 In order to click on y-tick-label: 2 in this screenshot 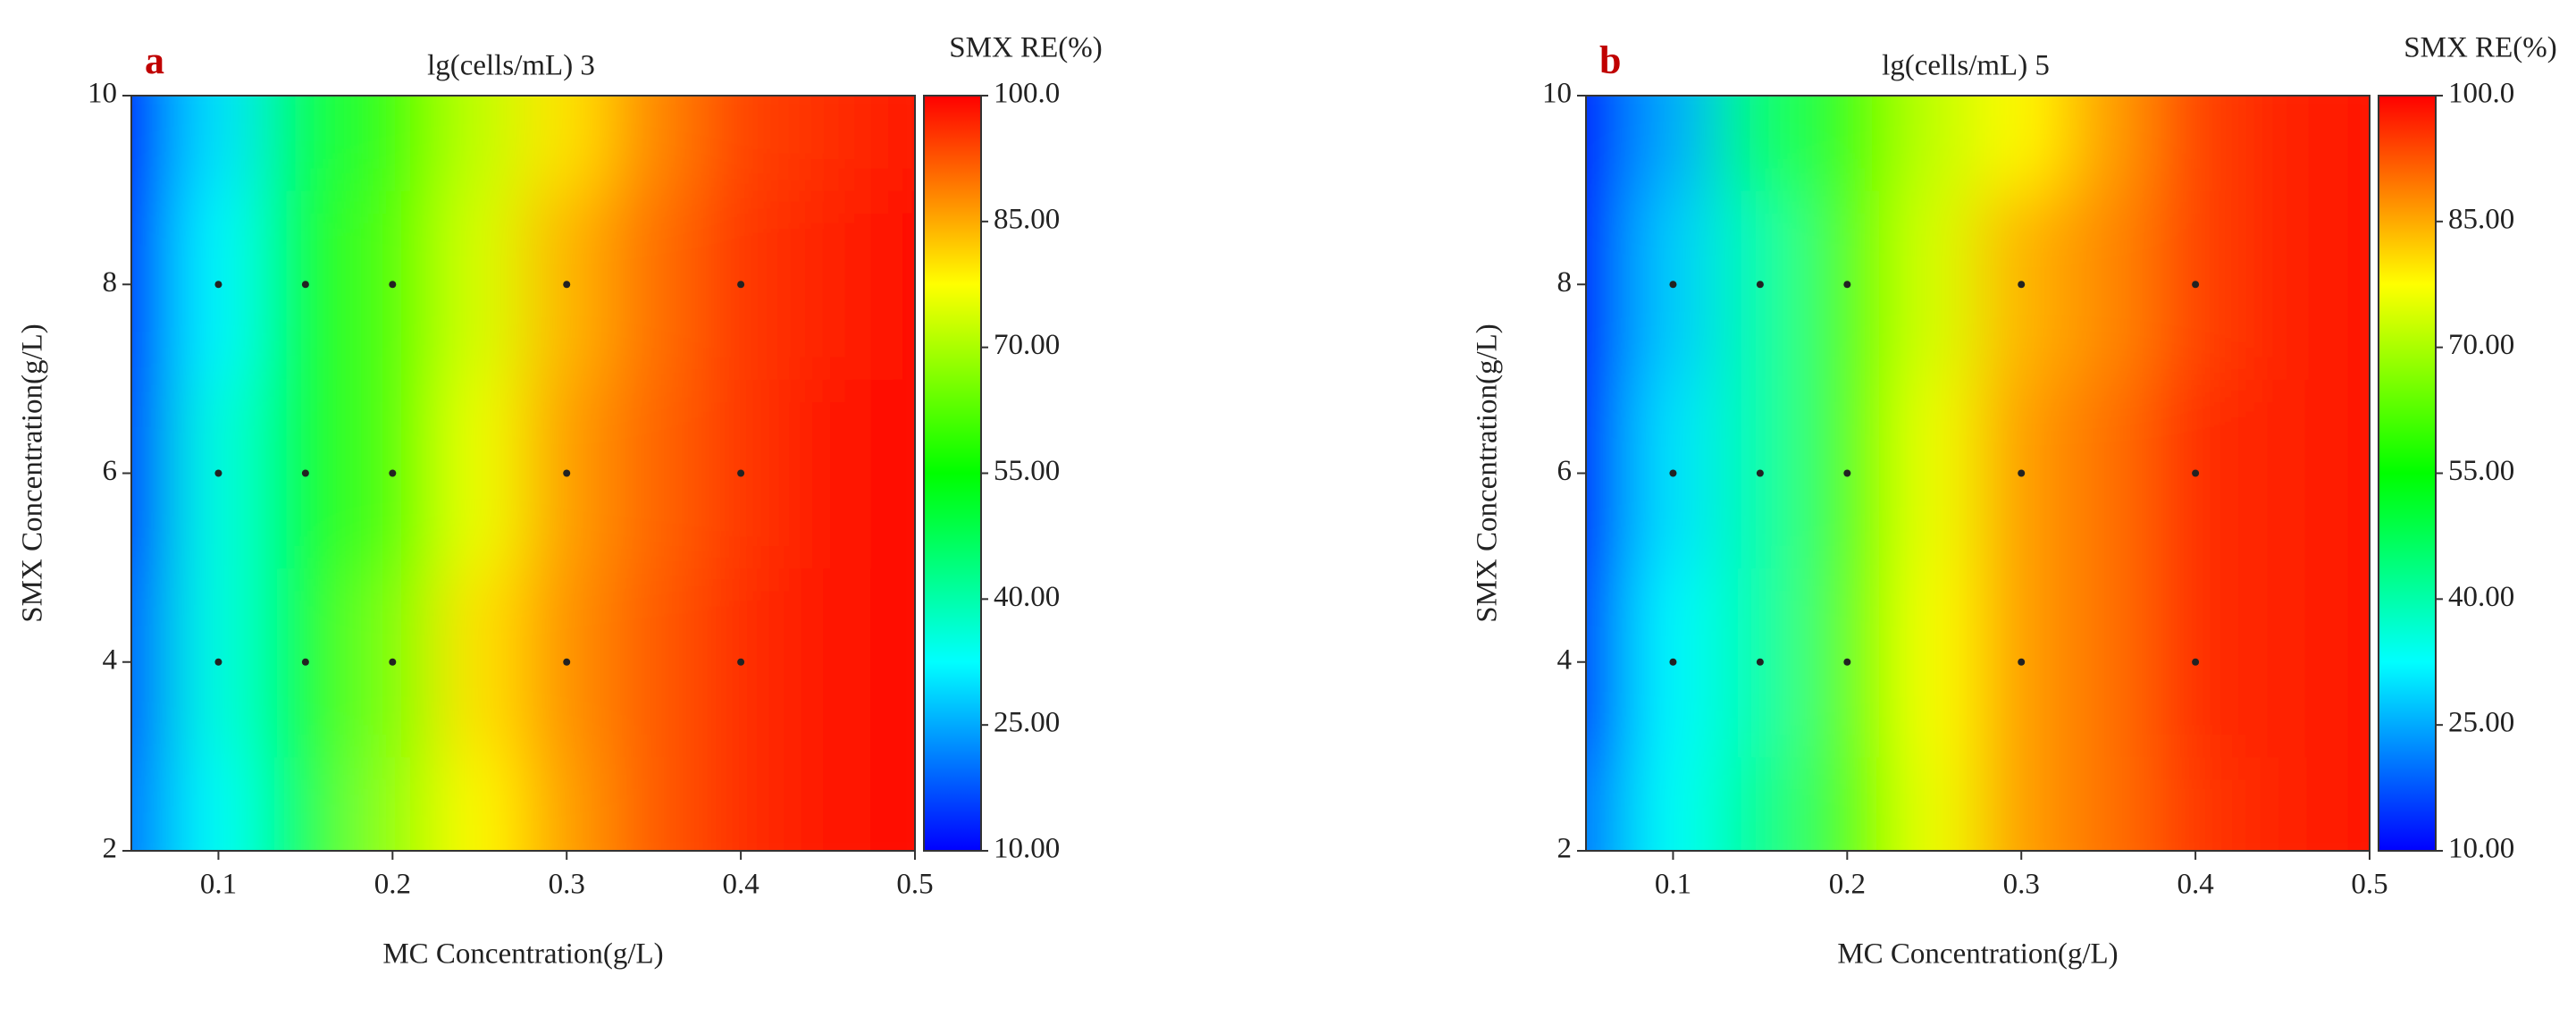, I will do `click(1565, 849)`.